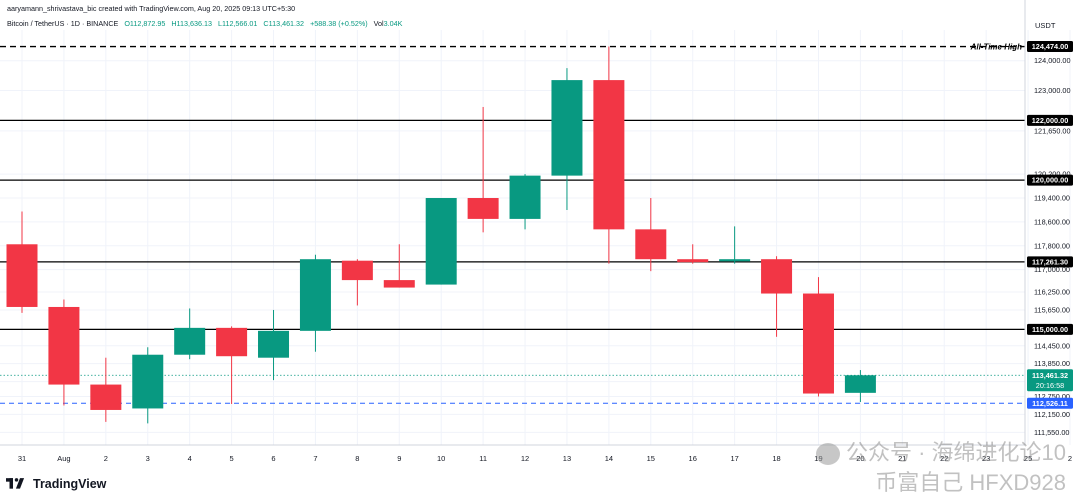 The width and height of the screenshot is (1080, 502). What do you see at coordinates (15, 483) in the screenshot?
I see `tradingview-logo-icon` at bounding box center [15, 483].